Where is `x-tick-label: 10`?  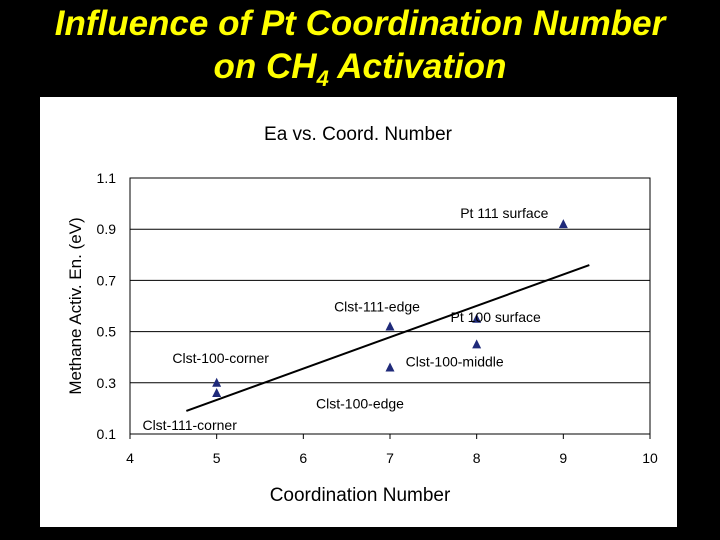 x-tick-label: 10 is located at coordinates (650, 458).